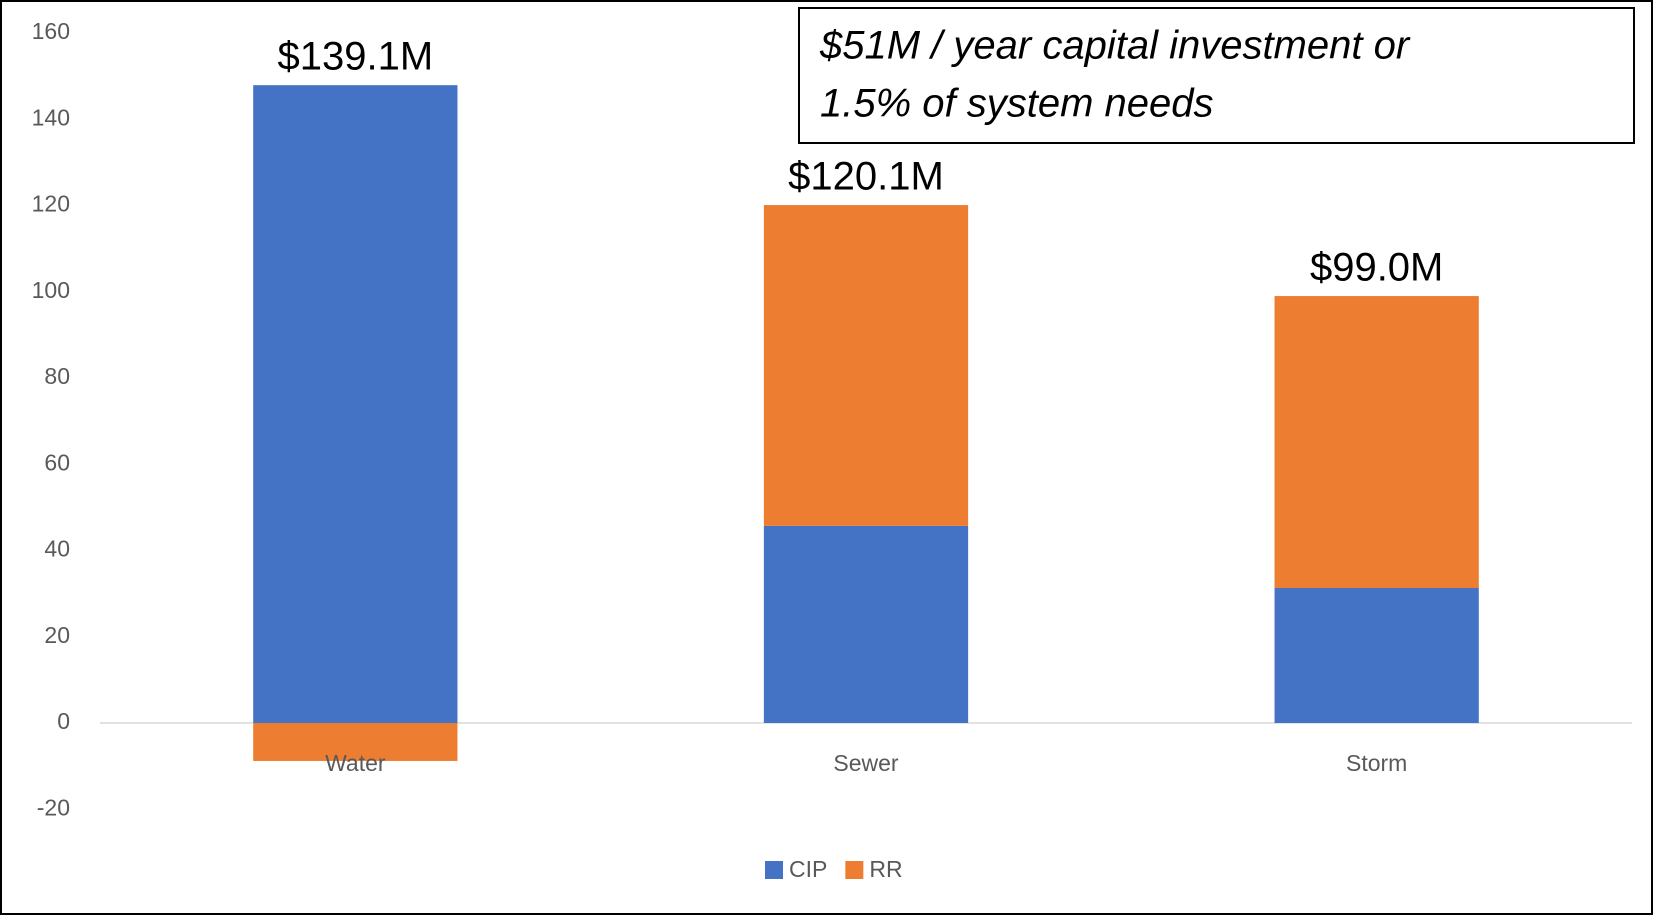 The width and height of the screenshot is (1653, 915). What do you see at coordinates (51, 204) in the screenshot?
I see `y-tick-label: 120` at bounding box center [51, 204].